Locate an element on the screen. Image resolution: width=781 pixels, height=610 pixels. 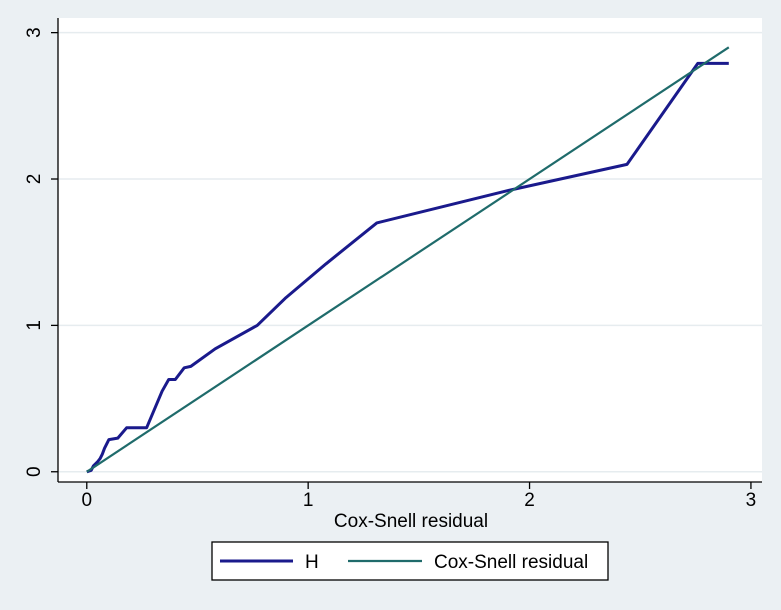
legend-label-1: Cox-Snell residual is located at coordinates (511, 562).